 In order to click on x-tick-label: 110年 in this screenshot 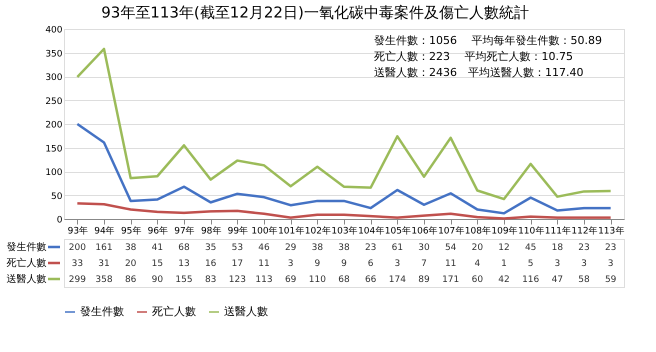, I will do `click(531, 231)`.